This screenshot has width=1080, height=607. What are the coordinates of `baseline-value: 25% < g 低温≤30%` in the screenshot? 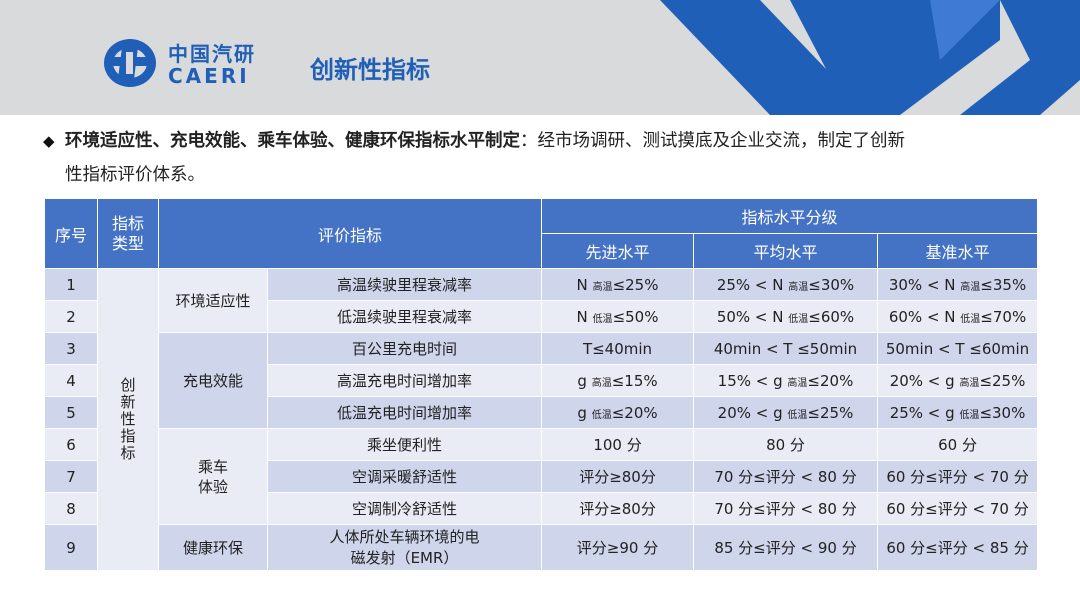 It's located at (958, 412).